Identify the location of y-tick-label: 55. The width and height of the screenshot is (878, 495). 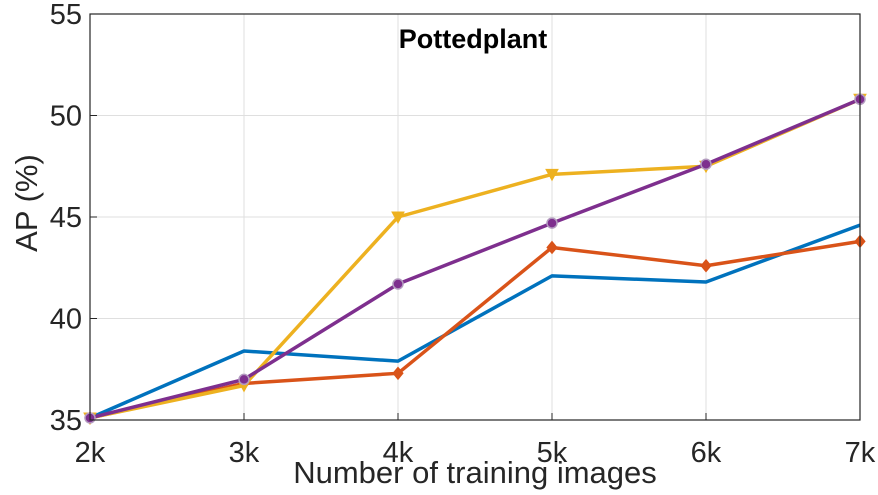
(66, 15).